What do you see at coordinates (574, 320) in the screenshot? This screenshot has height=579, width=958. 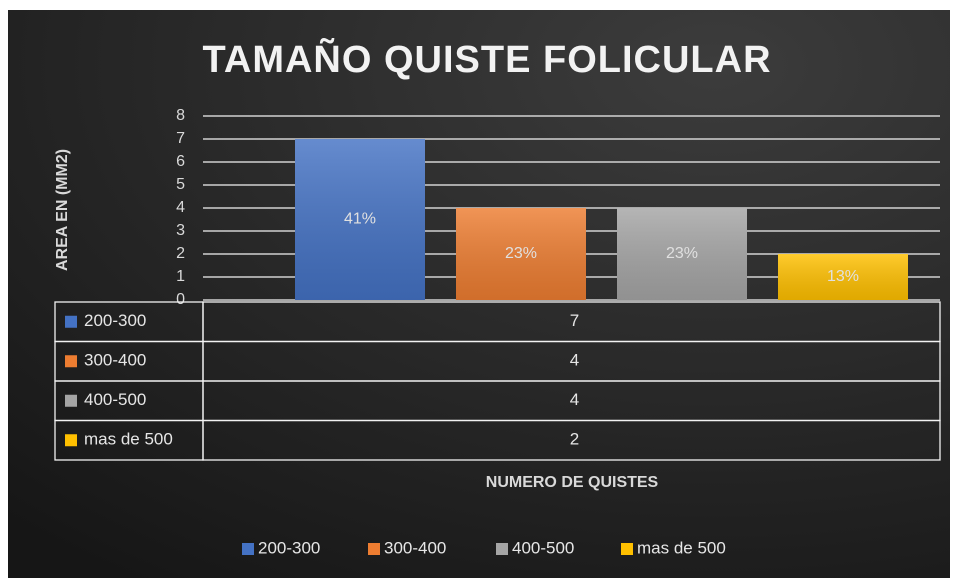 I see `table-value: 7` at bounding box center [574, 320].